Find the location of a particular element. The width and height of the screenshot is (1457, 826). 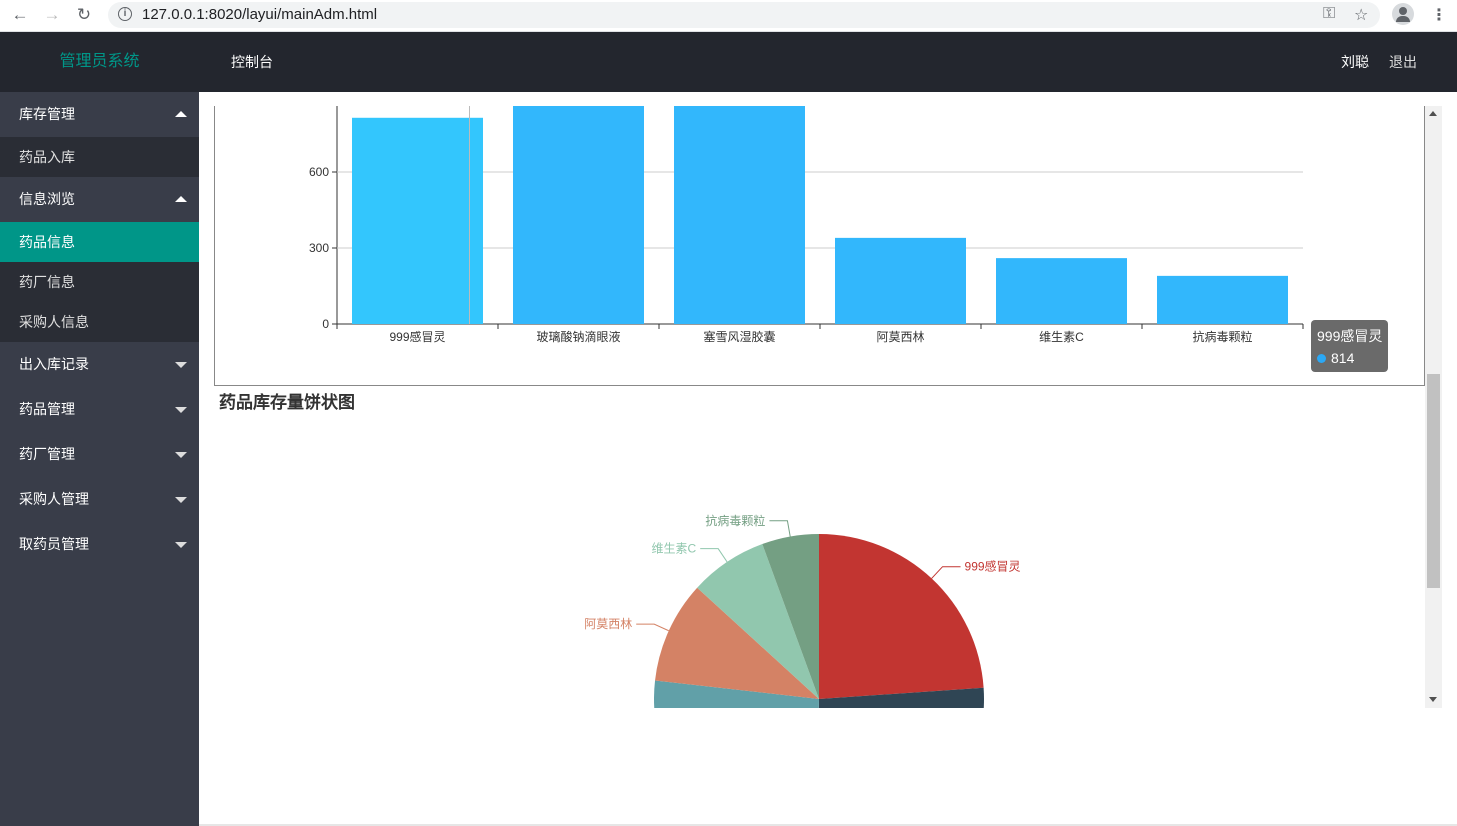

sidebar-group-factory-manage: 药厂管理 is located at coordinates (99, 454).